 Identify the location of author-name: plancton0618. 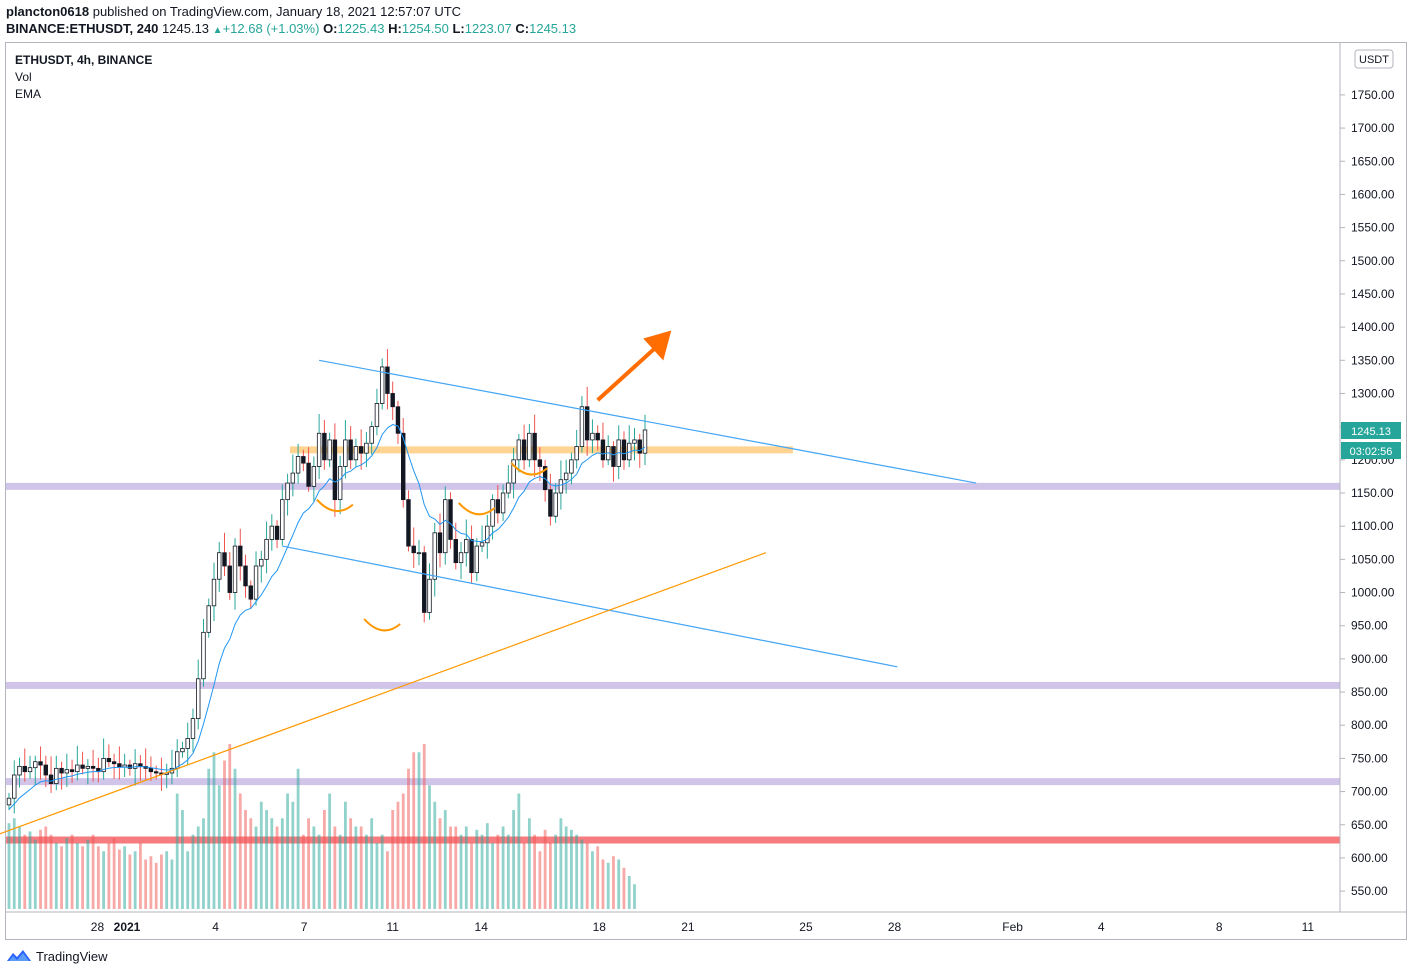
(48, 11).